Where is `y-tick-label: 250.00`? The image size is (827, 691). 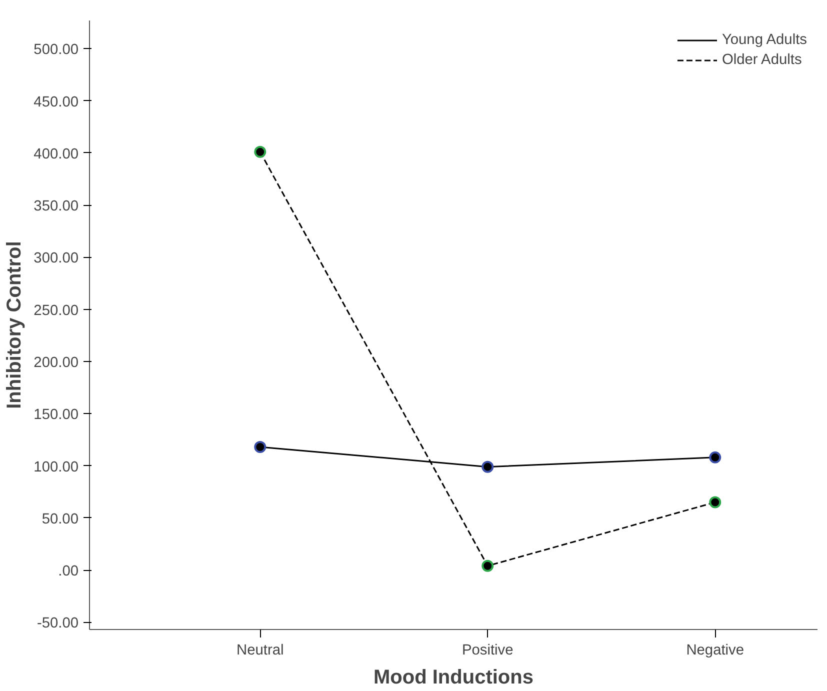 y-tick-label: 250.00 is located at coordinates (56, 310).